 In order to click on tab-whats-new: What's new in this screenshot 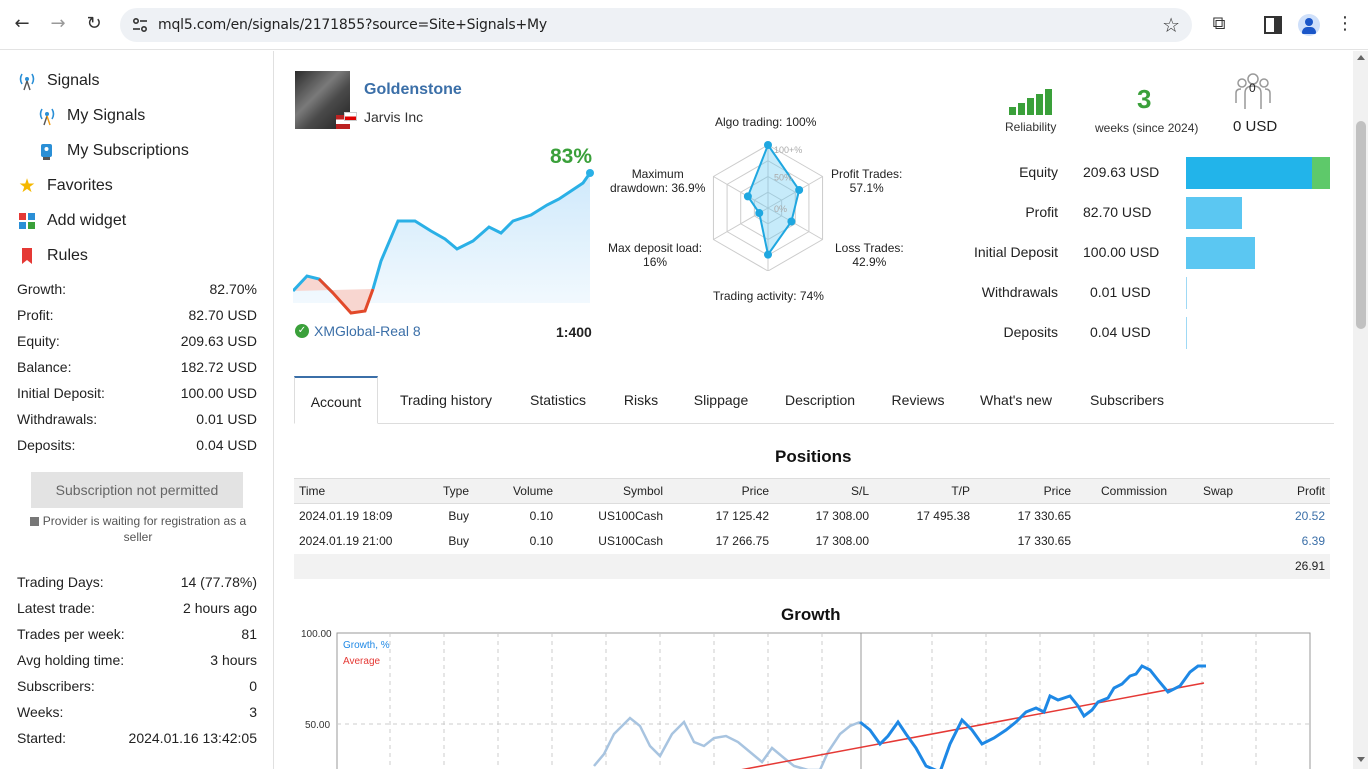, I will do `click(1016, 400)`.